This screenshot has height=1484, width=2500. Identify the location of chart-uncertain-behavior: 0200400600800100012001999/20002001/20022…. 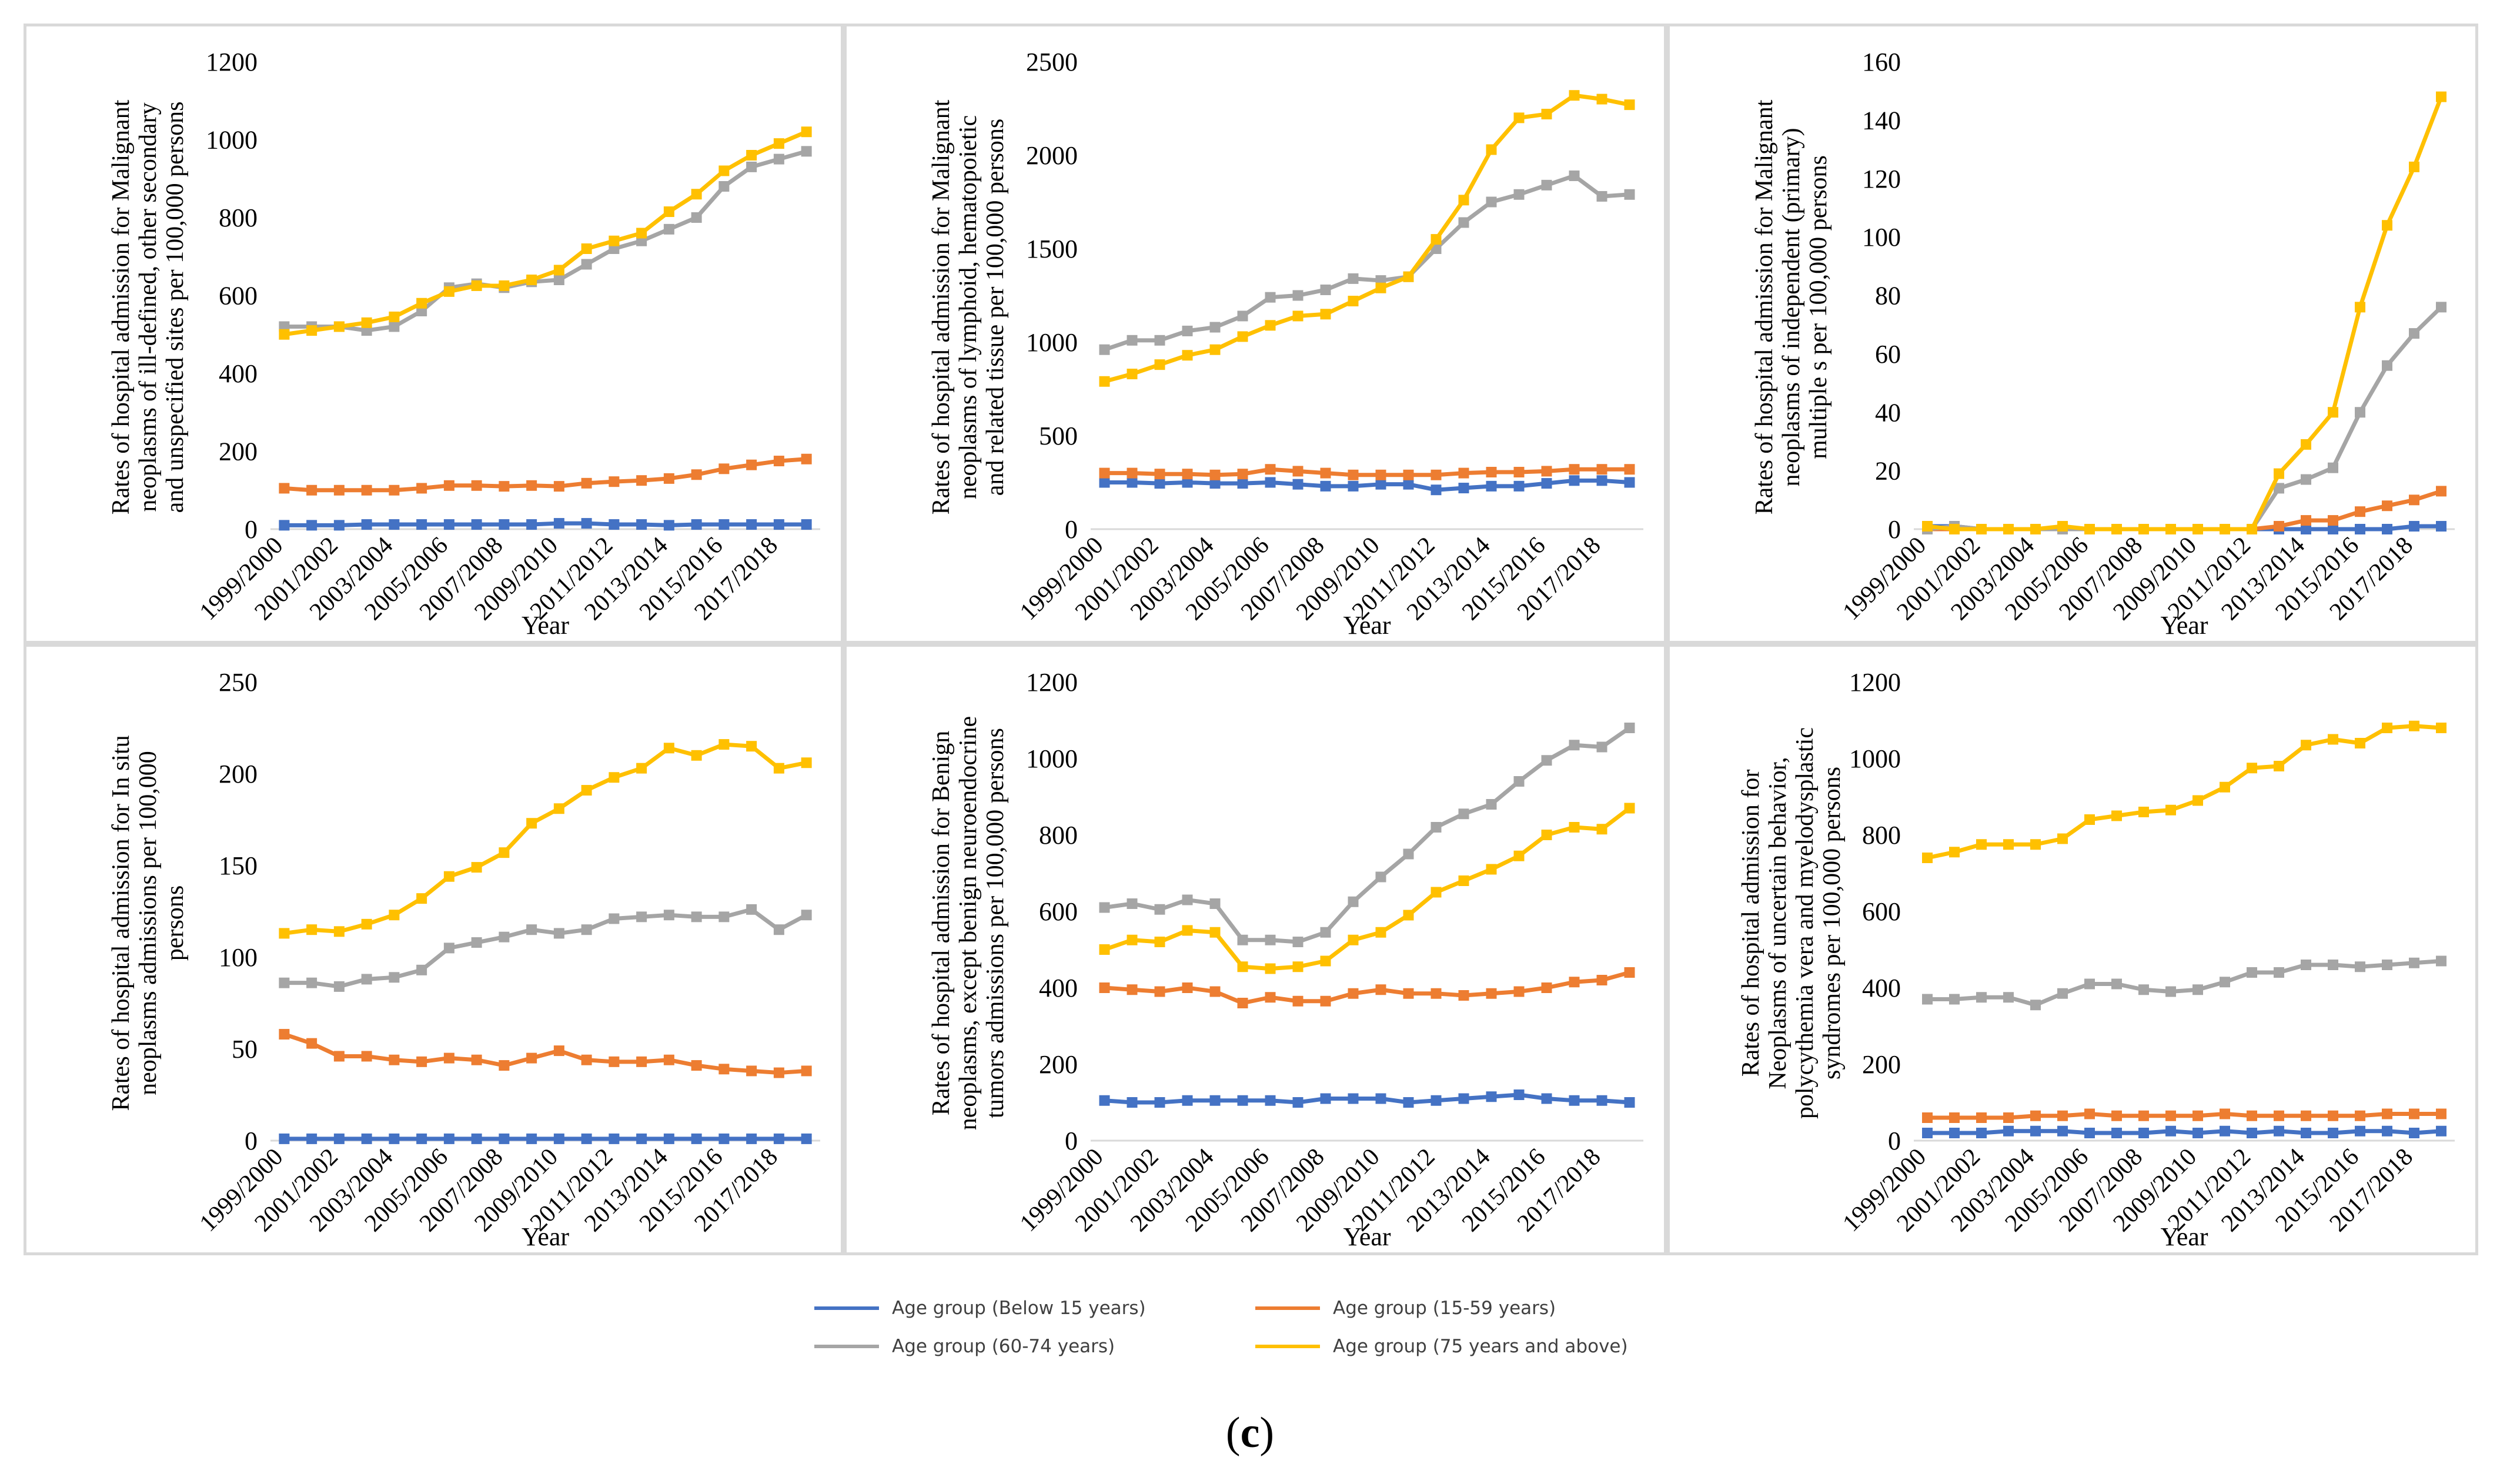
(2096, 960).